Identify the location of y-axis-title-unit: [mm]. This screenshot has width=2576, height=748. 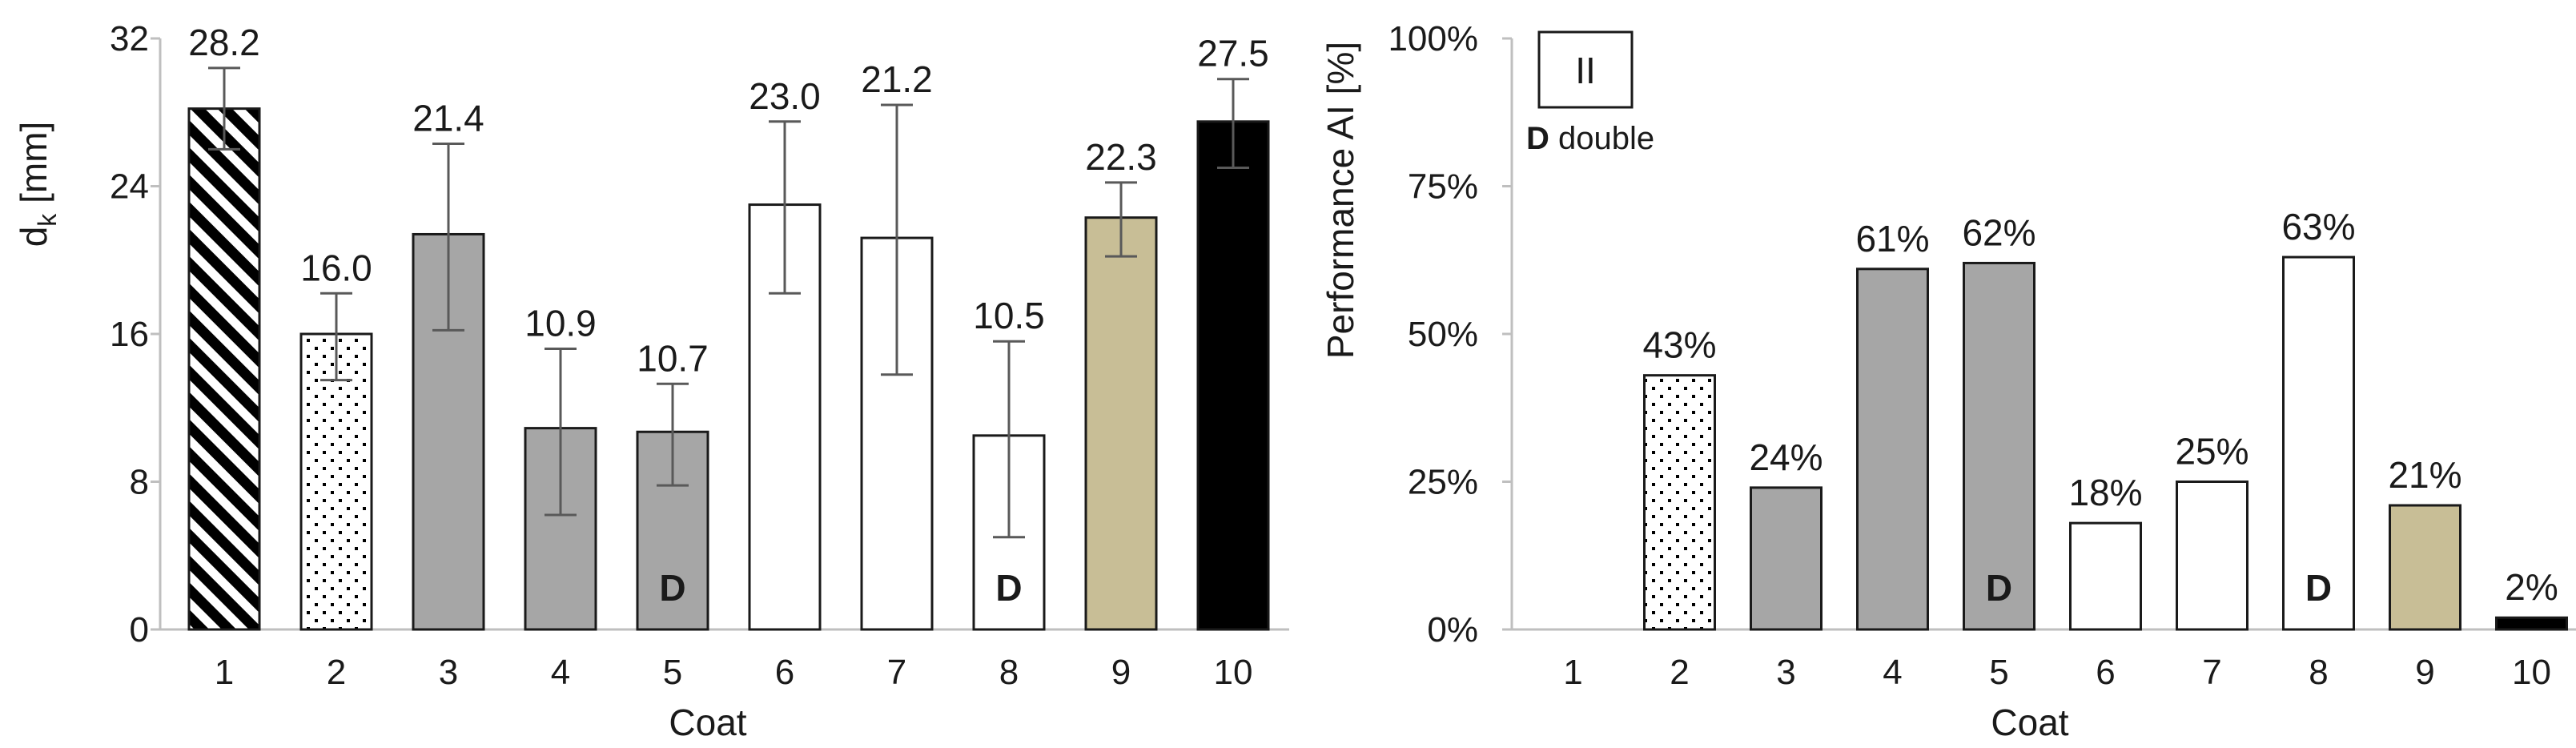
(33, 168).